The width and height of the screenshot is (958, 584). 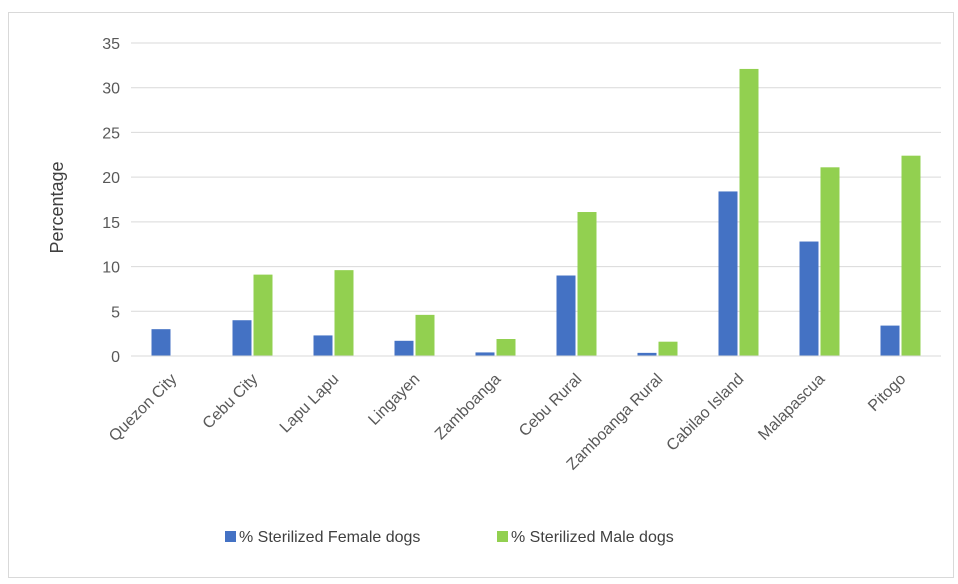 I want to click on legend-label: % Sterilized Female dogs, so click(x=329, y=537).